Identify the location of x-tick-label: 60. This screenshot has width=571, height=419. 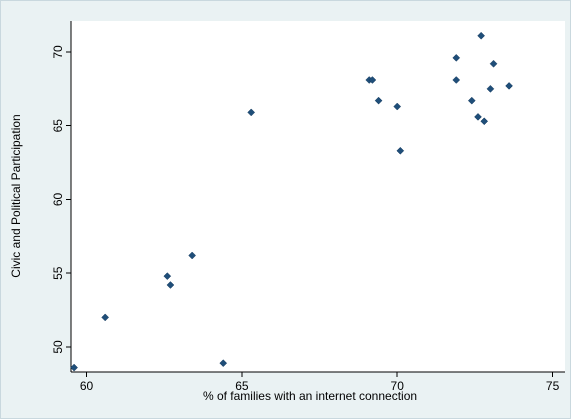
(87, 386).